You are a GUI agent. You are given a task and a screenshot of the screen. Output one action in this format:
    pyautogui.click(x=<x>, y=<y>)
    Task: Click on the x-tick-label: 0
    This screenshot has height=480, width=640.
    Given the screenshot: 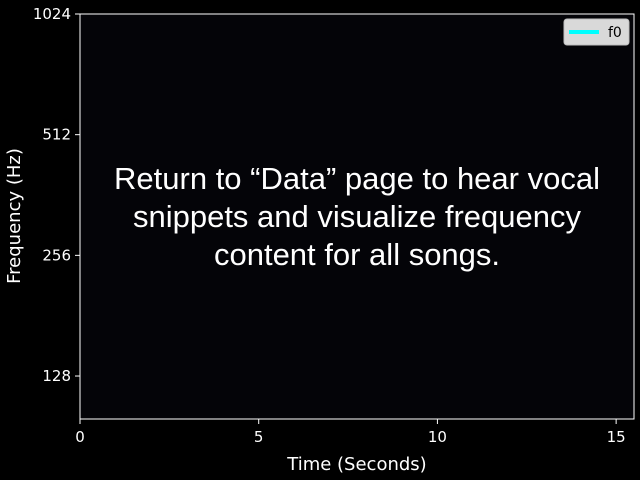 What is the action you would take?
    pyautogui.click(x=80, y=437)
    